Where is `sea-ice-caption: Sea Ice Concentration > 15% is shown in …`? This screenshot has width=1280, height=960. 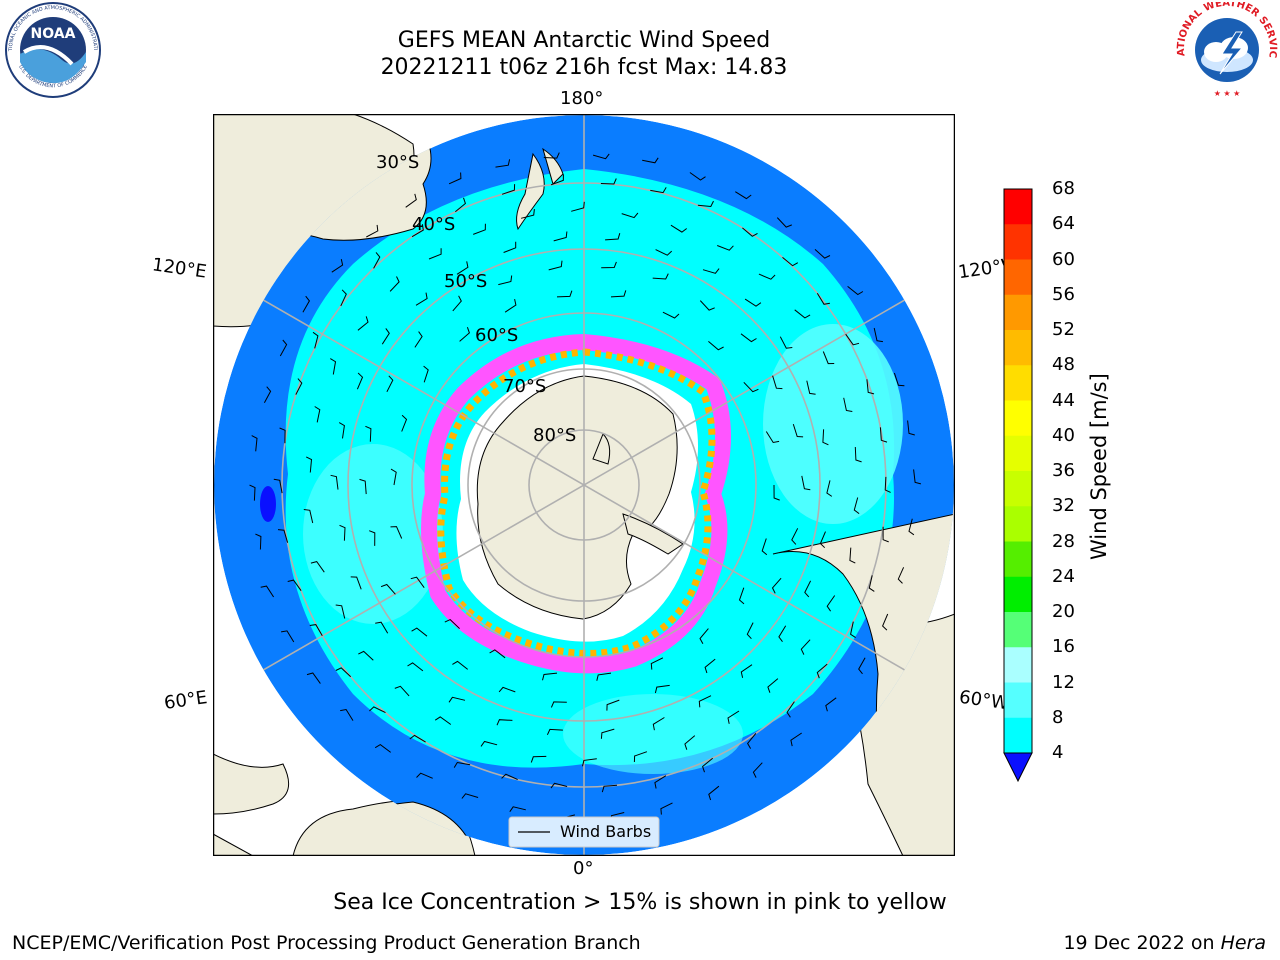 sea-ice-caption: Sea Ice Concentration > 15% is shown in … is located at coordinates (640, 902).